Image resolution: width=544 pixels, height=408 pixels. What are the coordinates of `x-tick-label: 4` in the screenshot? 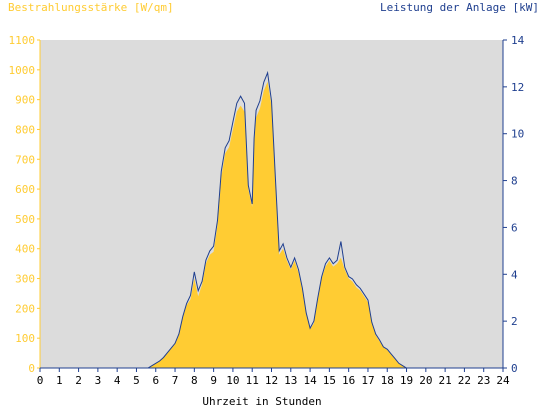 It's located at (117, 380).